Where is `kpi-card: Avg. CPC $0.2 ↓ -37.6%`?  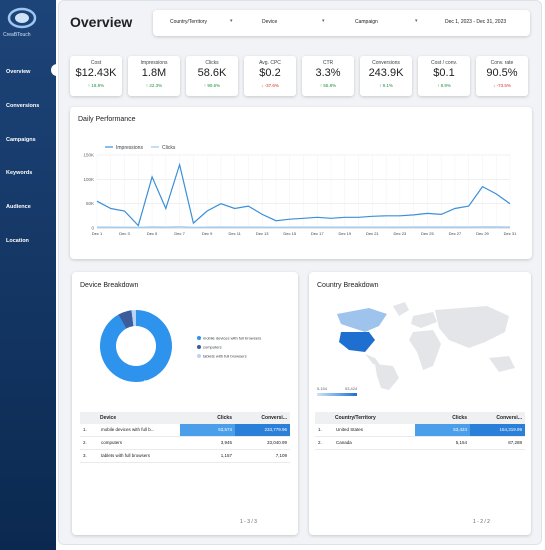 kpi-card: Avg. CPC $0.2 ↓ -37.6% is located at coordinates (270, 76).